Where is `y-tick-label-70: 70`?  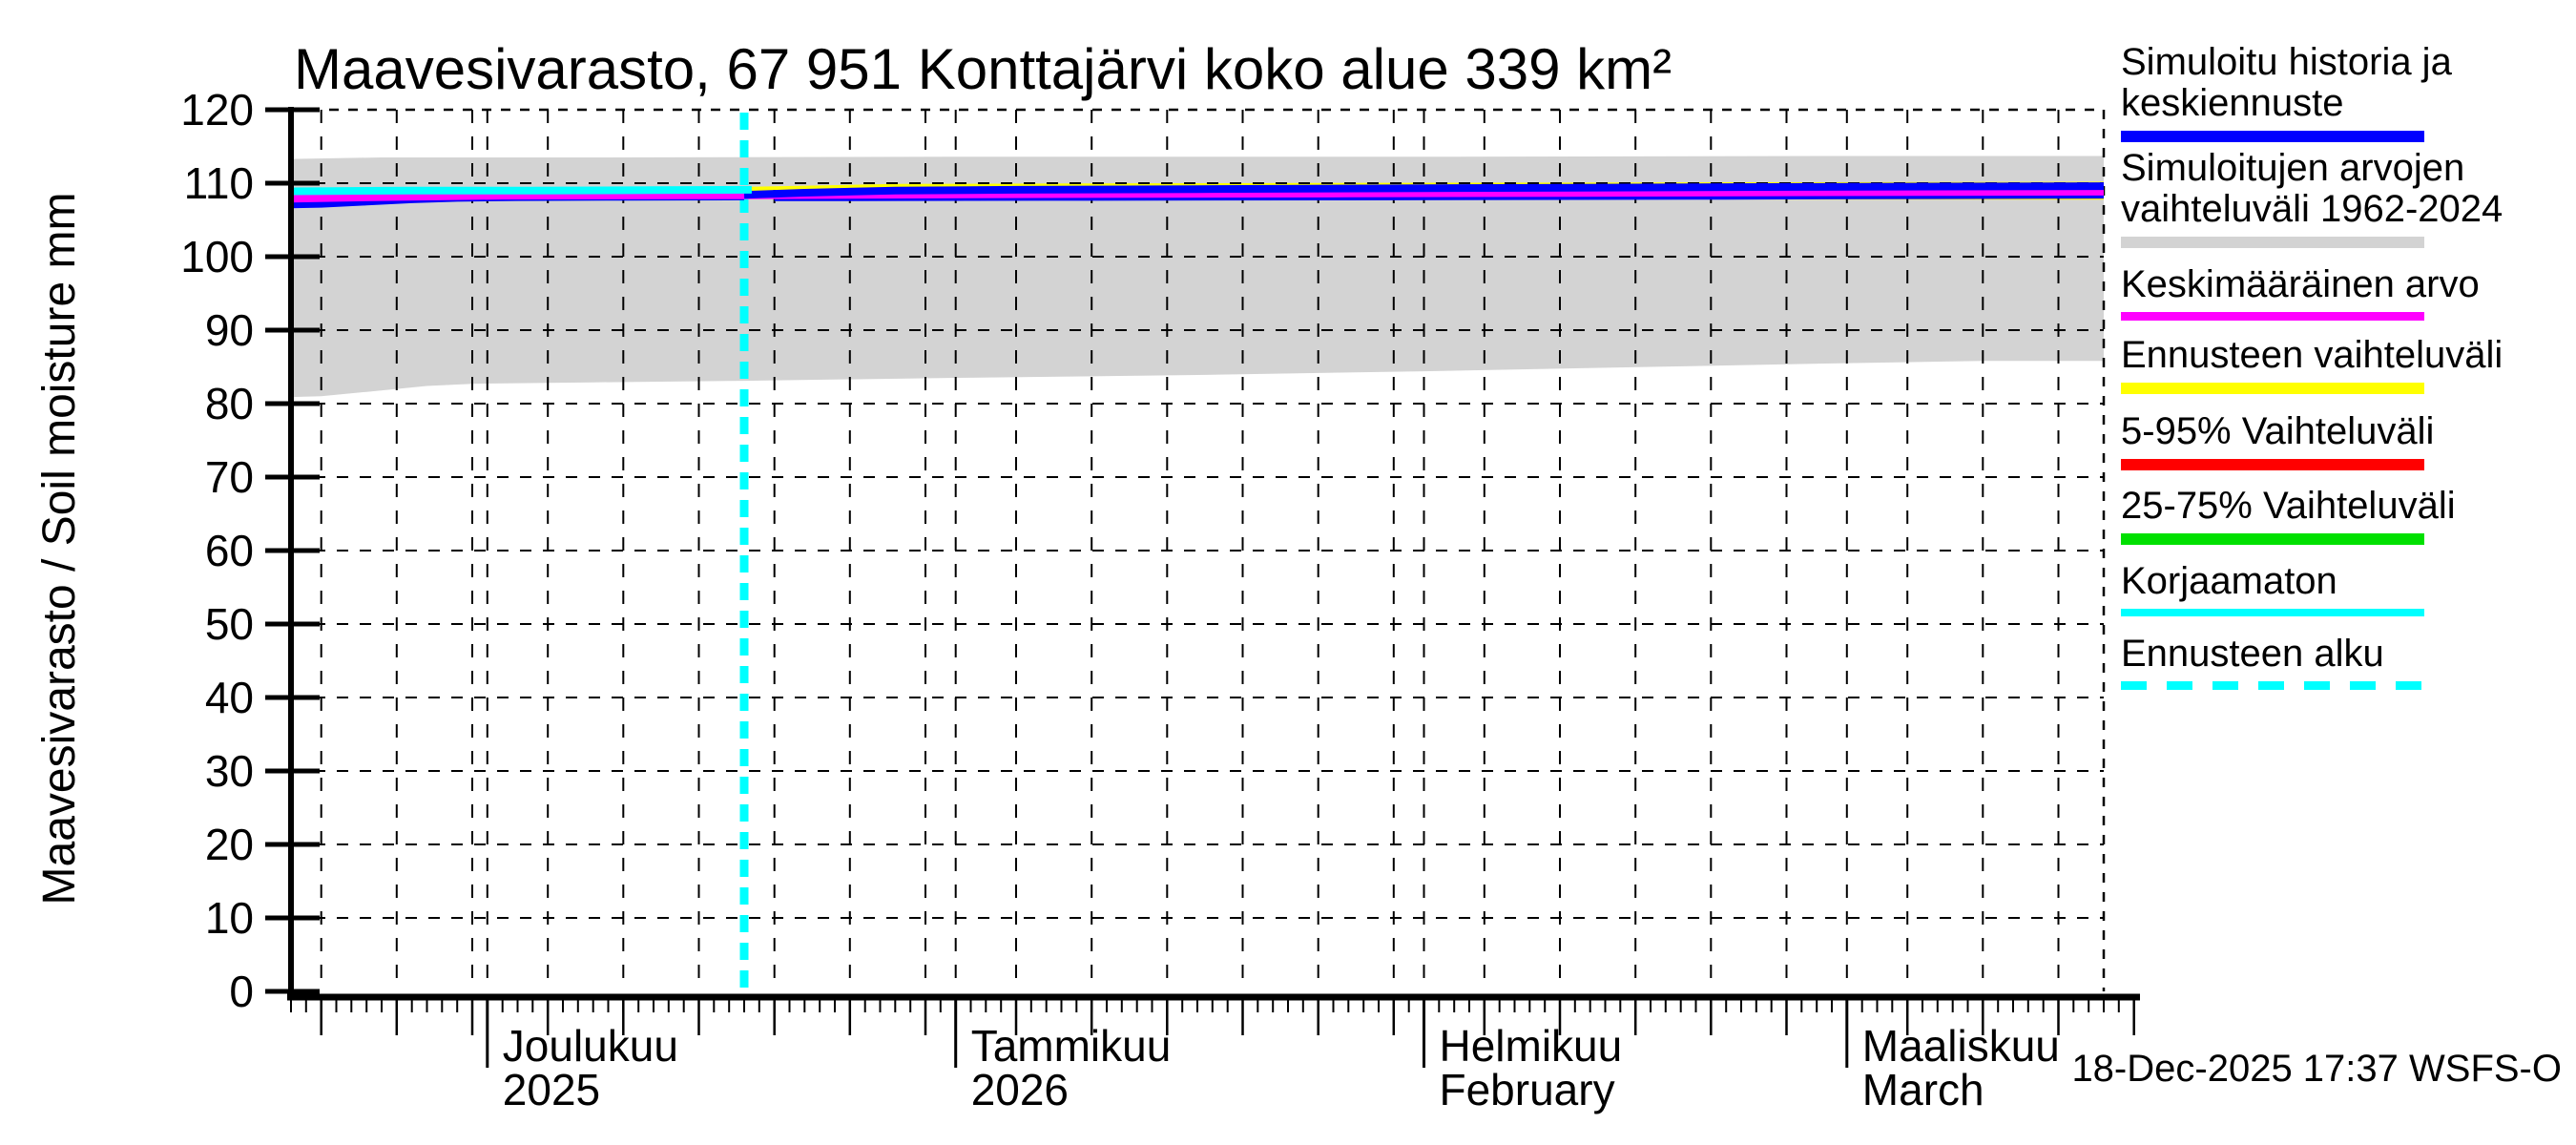
y-tick-label-70: 70 is located at coordinates (229, 477).